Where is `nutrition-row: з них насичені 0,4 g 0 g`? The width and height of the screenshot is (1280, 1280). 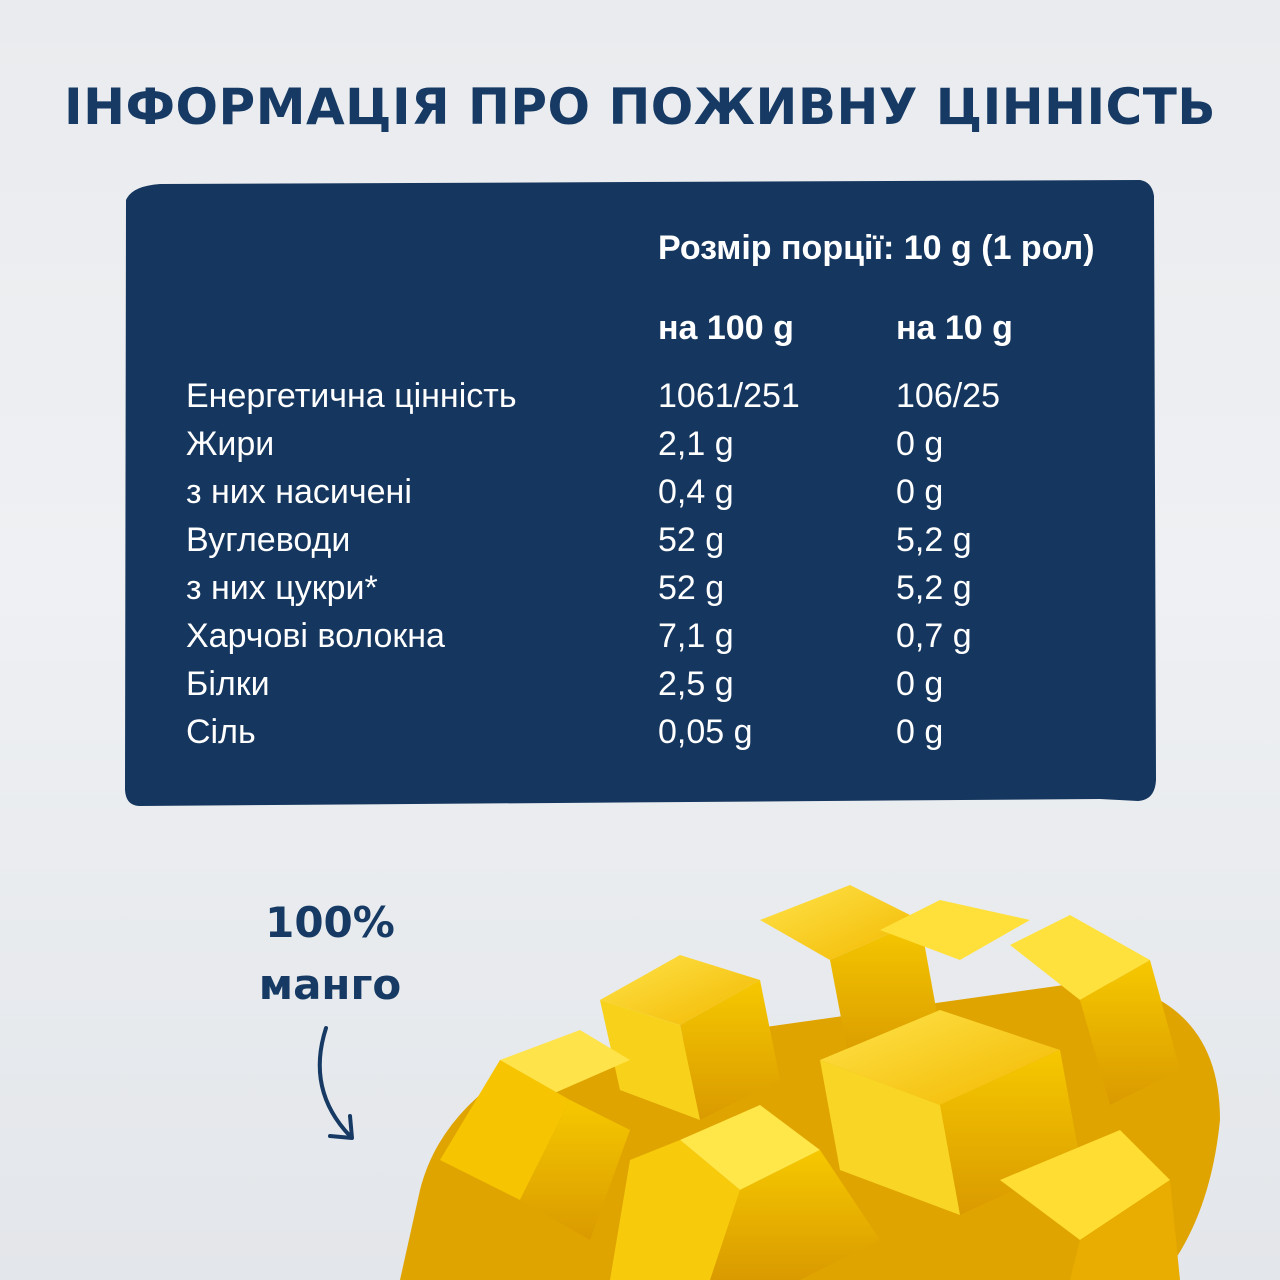 nutrition-row: з них насичені 0,4 g 0 g is located at coordinates (636, 492).